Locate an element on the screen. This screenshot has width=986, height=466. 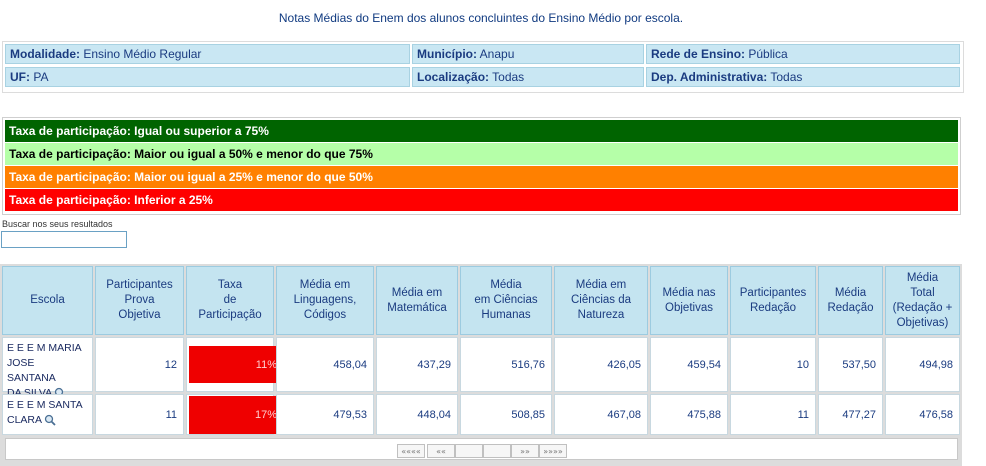
header-line: Códigos is located at coordinates (325, 315).